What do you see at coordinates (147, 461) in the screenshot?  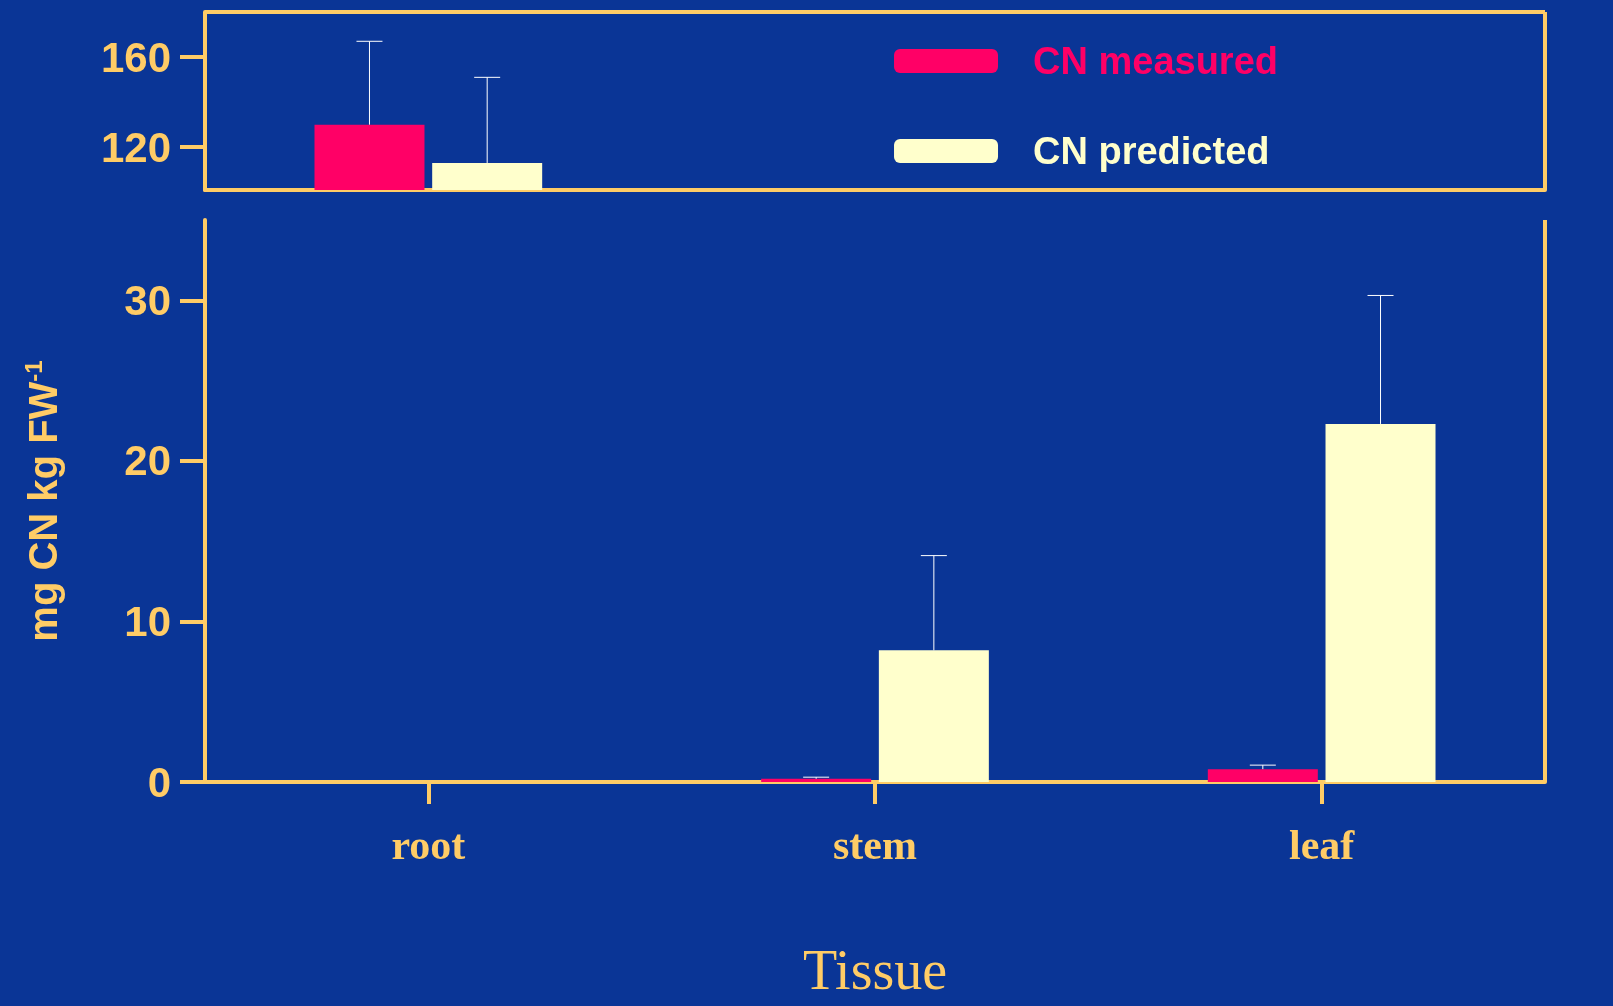 I see `y-tick-label: 20` at bounding box center [147, 461].